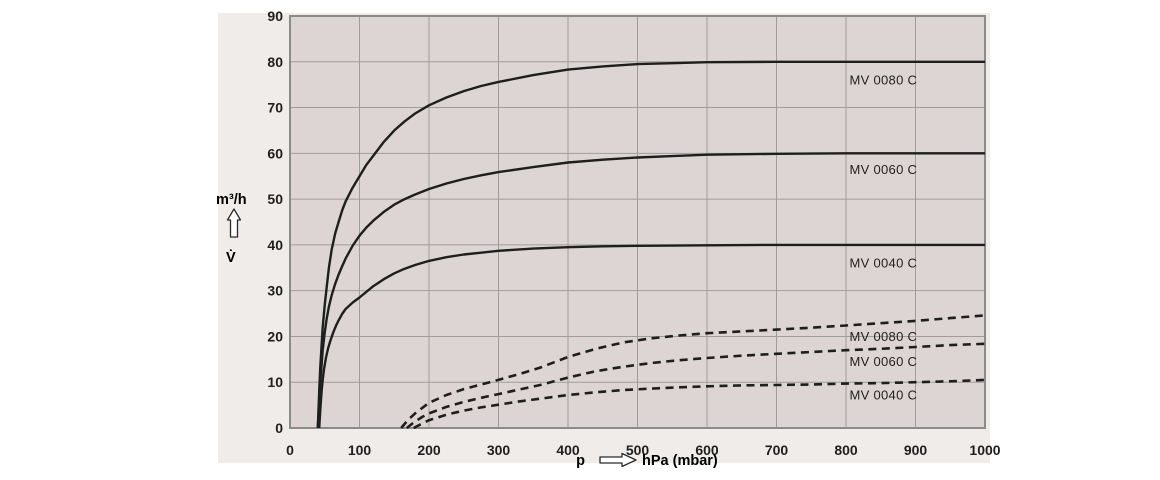 This screenshot has height=480, width=1160. Describe the element at coordinates (275, 245) in the screenshot. I see `y-tick-label: 40` at that location.